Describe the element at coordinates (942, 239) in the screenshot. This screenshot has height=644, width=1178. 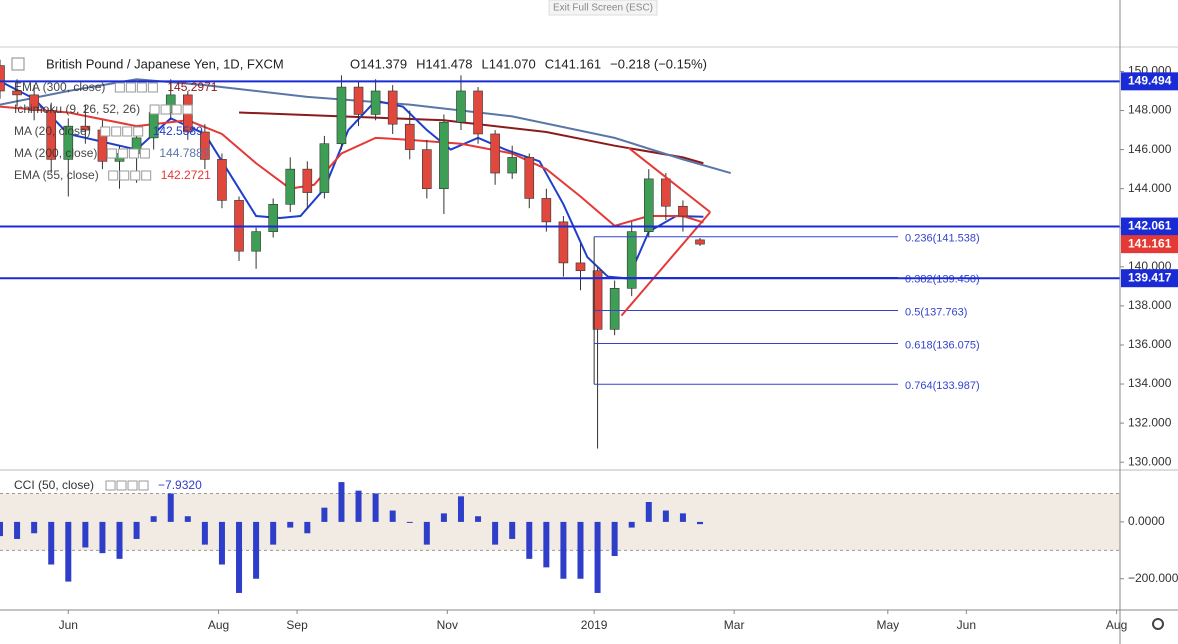
I see `fib-label: 0.236(141.538)` at that location.